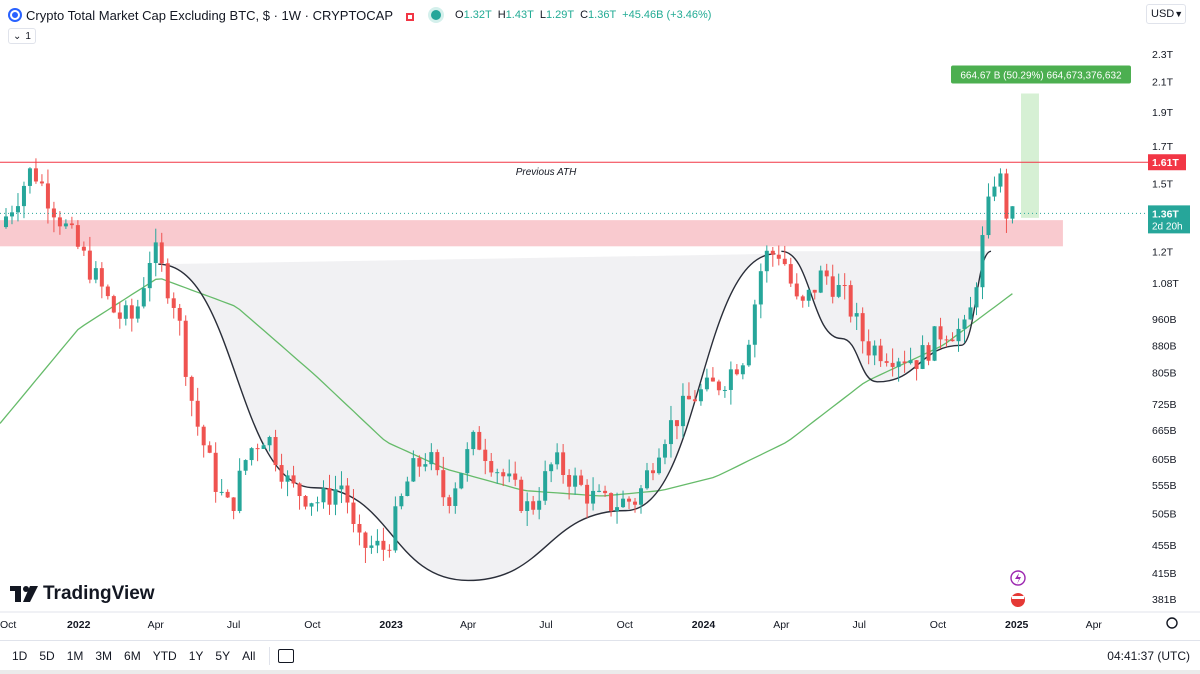  What do you see at coordinates (47, 655) in the screenshot?
I see `range-5d: 5D` at bounding box center [47, 655].